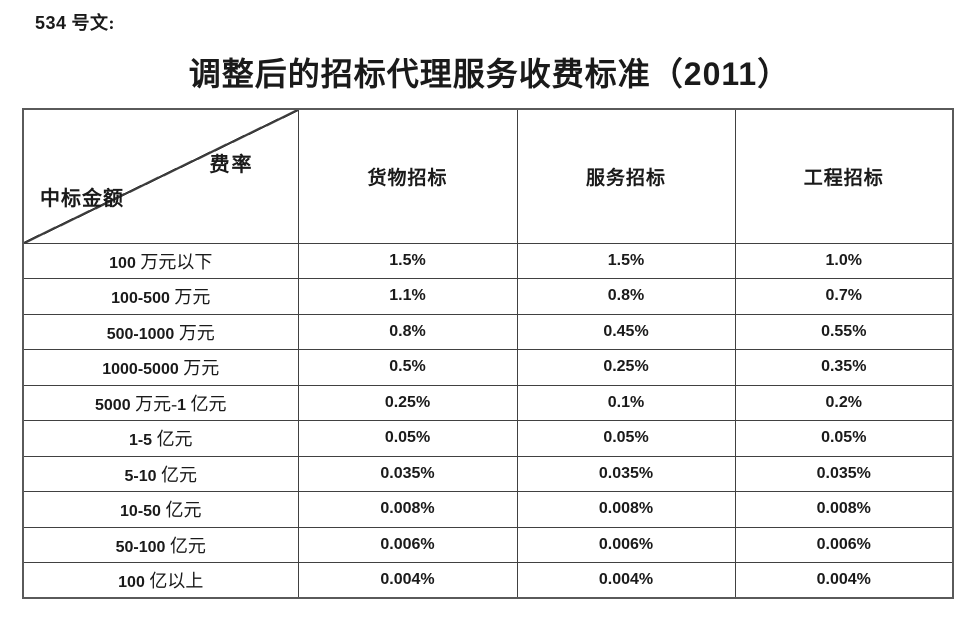 The image size is (979, 629). I want to click on table-row: 10-50 亿元 0.008% 0.008% 0.008%, so click(488, 509).